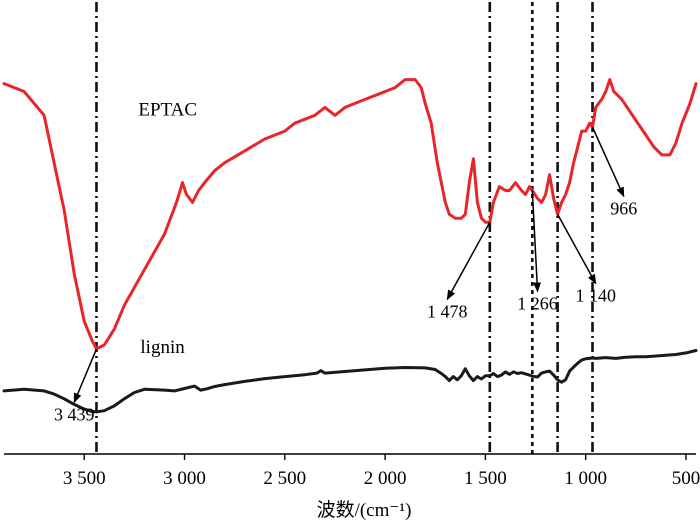 Image resolution: width=700 pixels, height=522 pixels. I want to click on x-tick-label: 1 500, so click(485, 478).